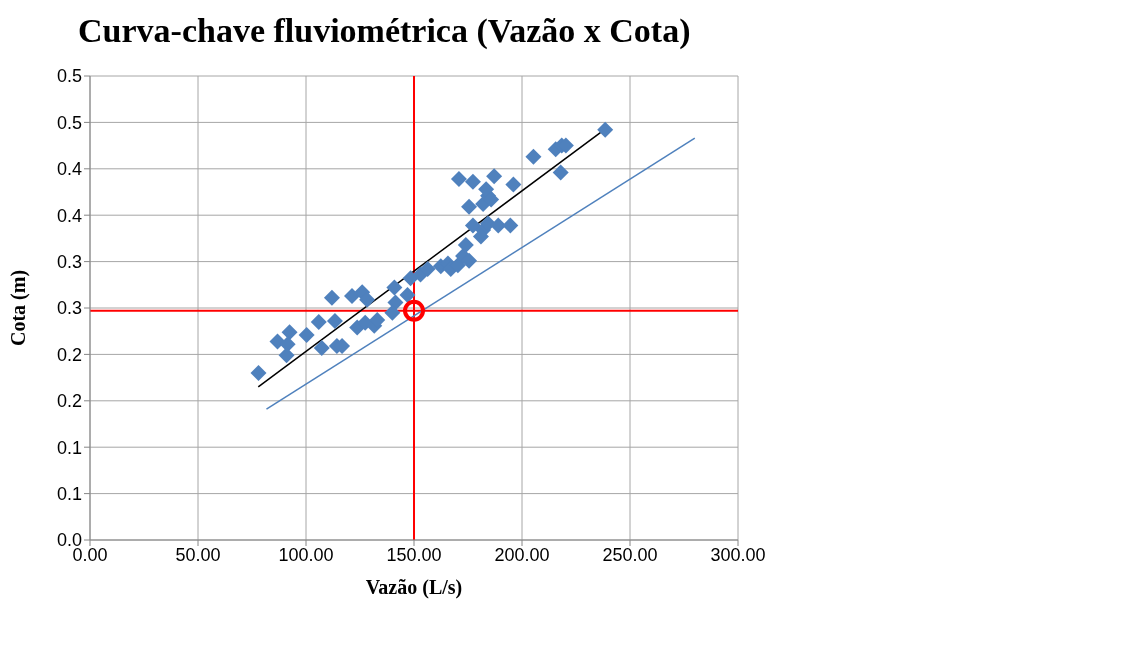 The image size is (1127, 655). Describe the element at coordinates (198, 554) in the screenshot. I see `x-tick-label: 50.00` at that location.